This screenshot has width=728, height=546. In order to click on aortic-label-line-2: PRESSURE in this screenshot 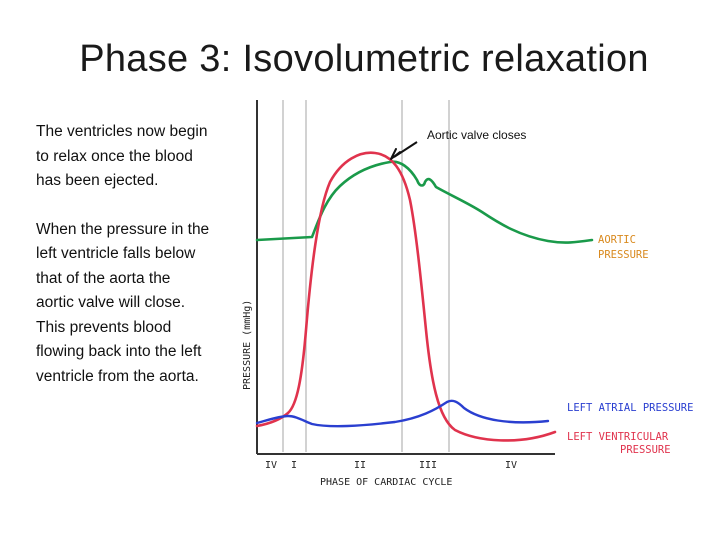, I will do `click(623, 255)`.